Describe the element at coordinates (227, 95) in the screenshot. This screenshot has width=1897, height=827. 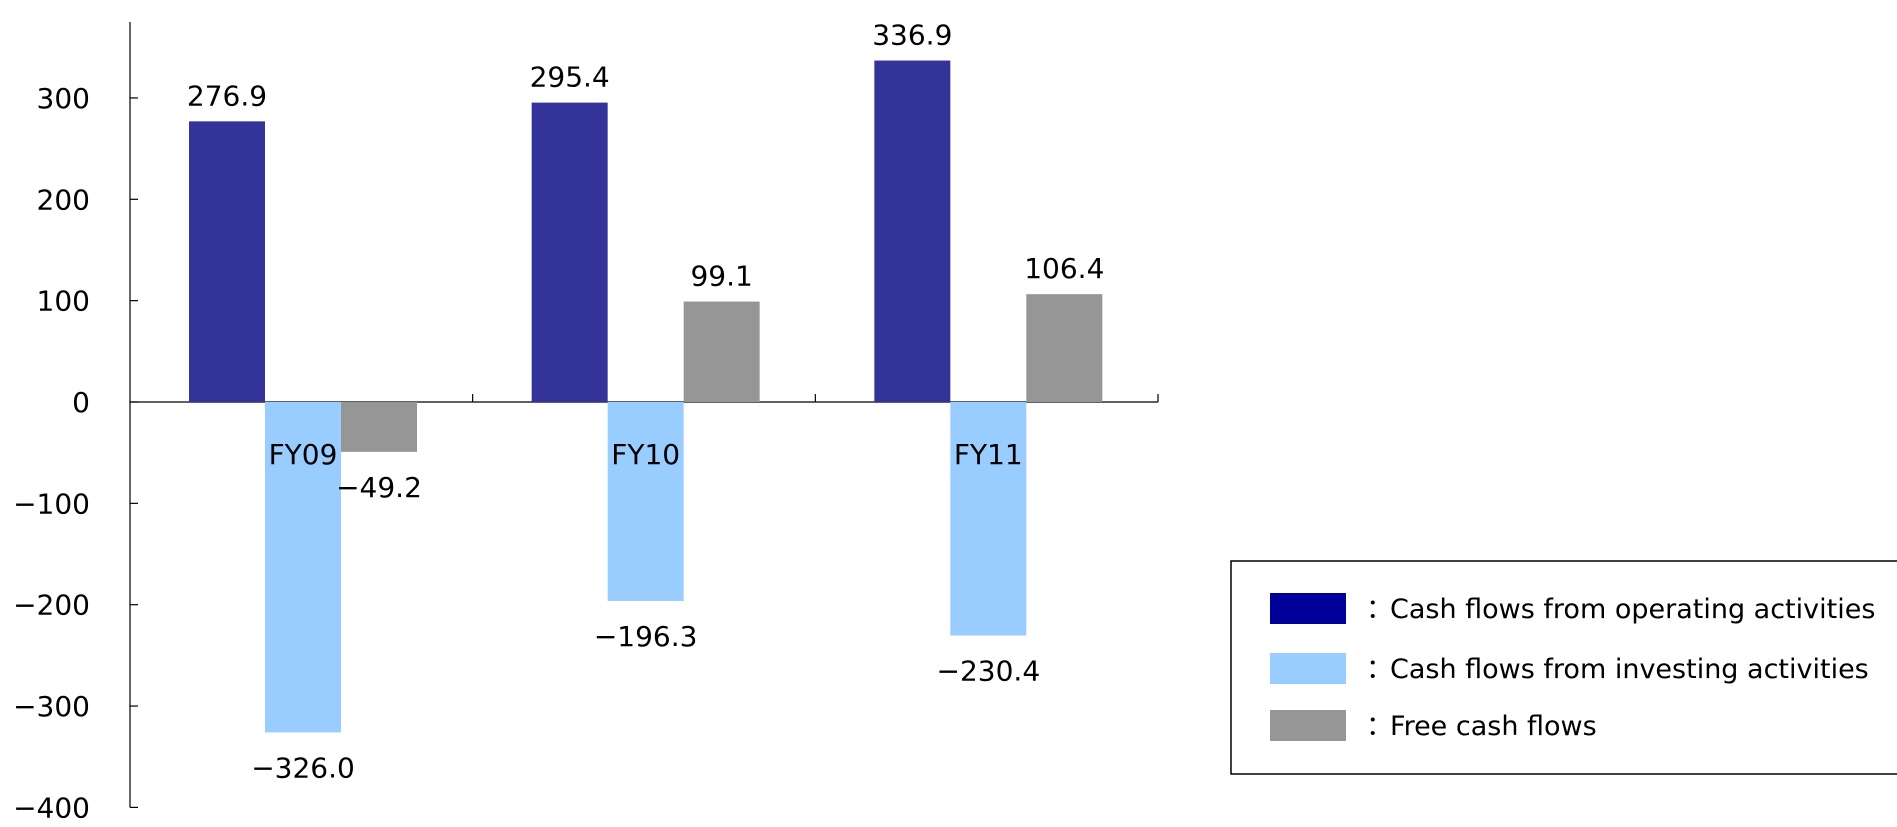
I see `data-label: 276.9` at that location.